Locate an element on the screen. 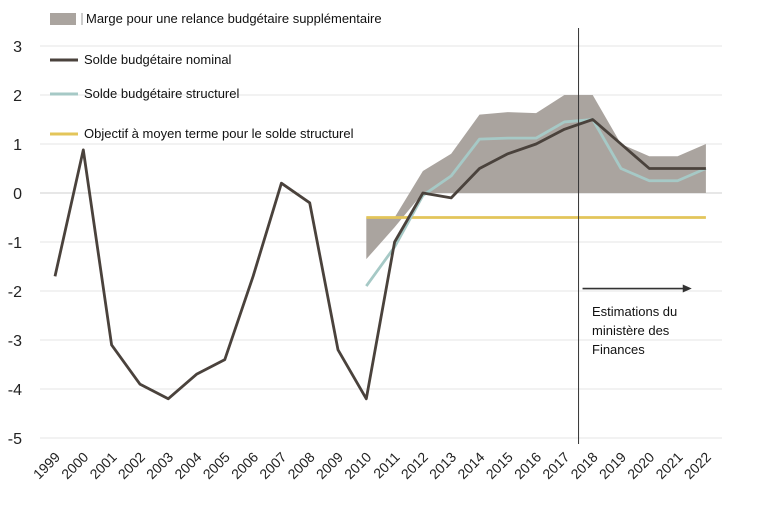 The height and width of the screenshot is (509, 763). y-tick-label: 0 is located at coordinates (17, 194).